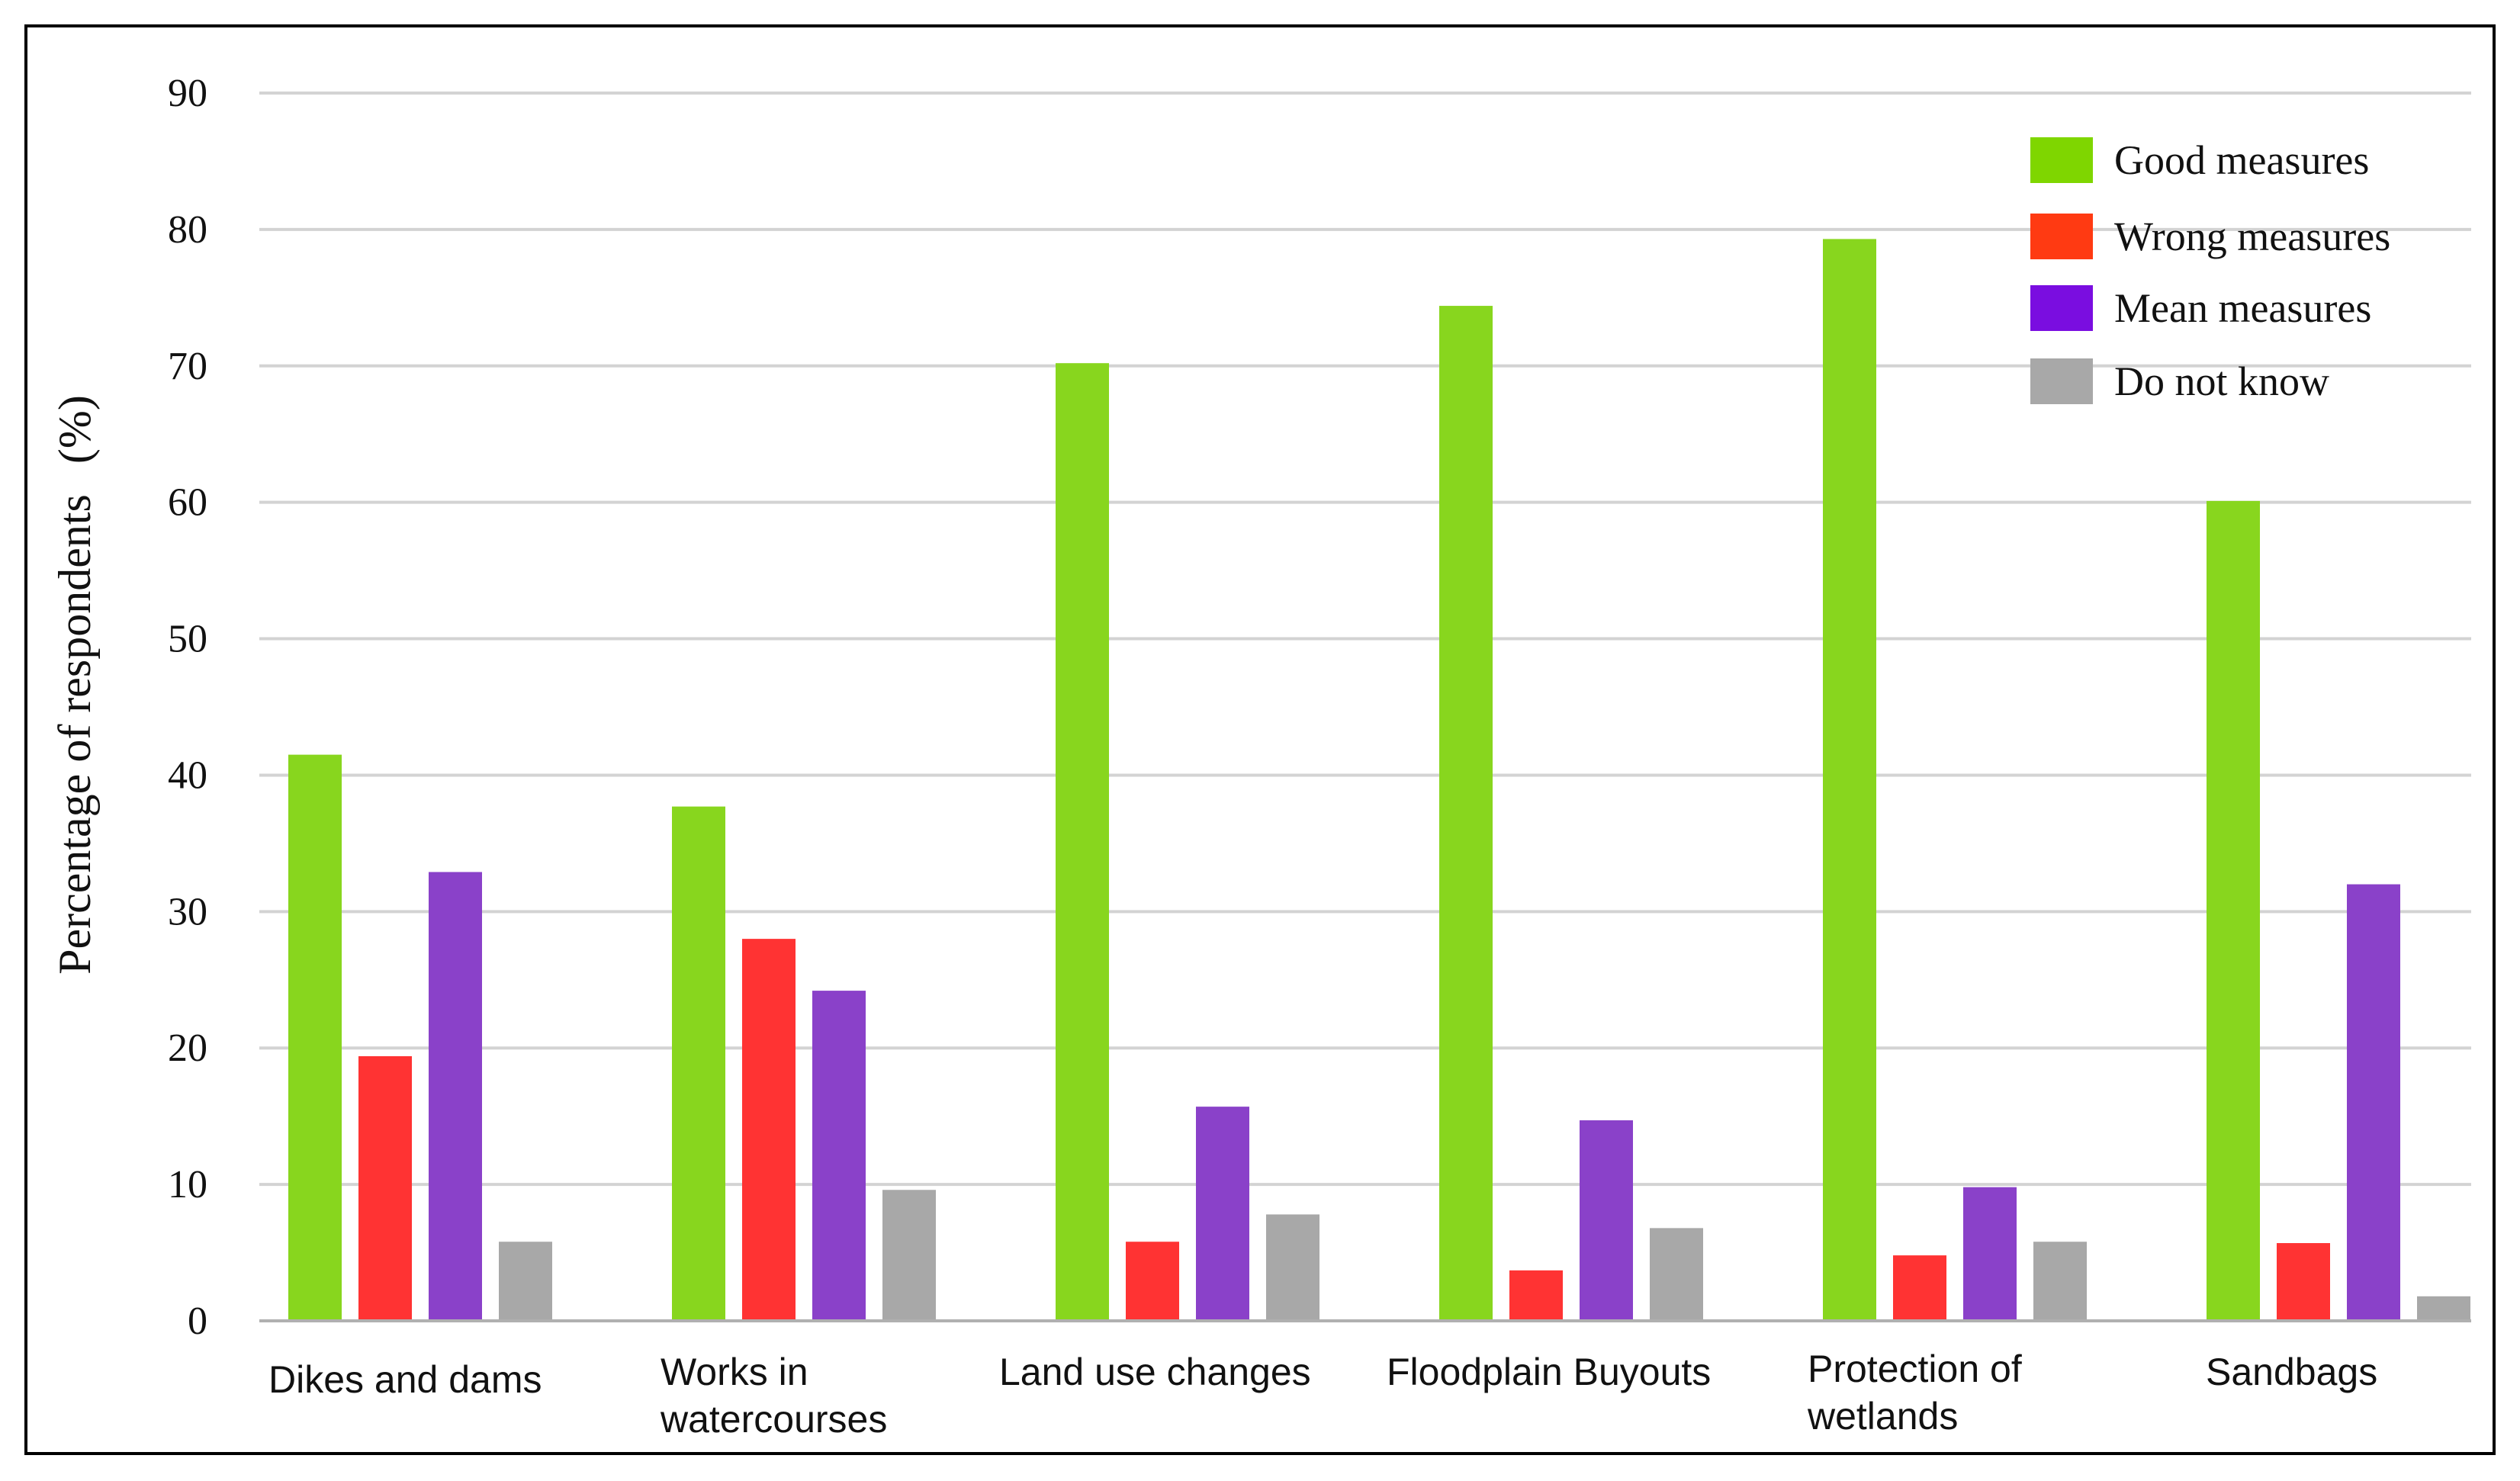 The image size is (2520, 1481). What do you see at coordinates (75, 734) in the screenshot?
I see `y-axis-title-text: Percentage of respondents` at bounding box center [75, 734].